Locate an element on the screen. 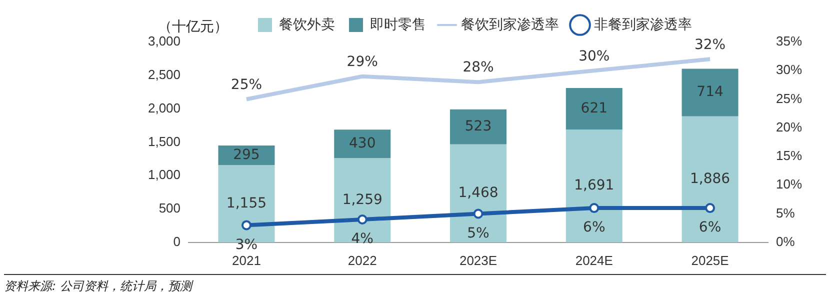 Image resolution: width=830 pixels, height=300 pixels. data-label: 714 is located at coordinates (710, 92).